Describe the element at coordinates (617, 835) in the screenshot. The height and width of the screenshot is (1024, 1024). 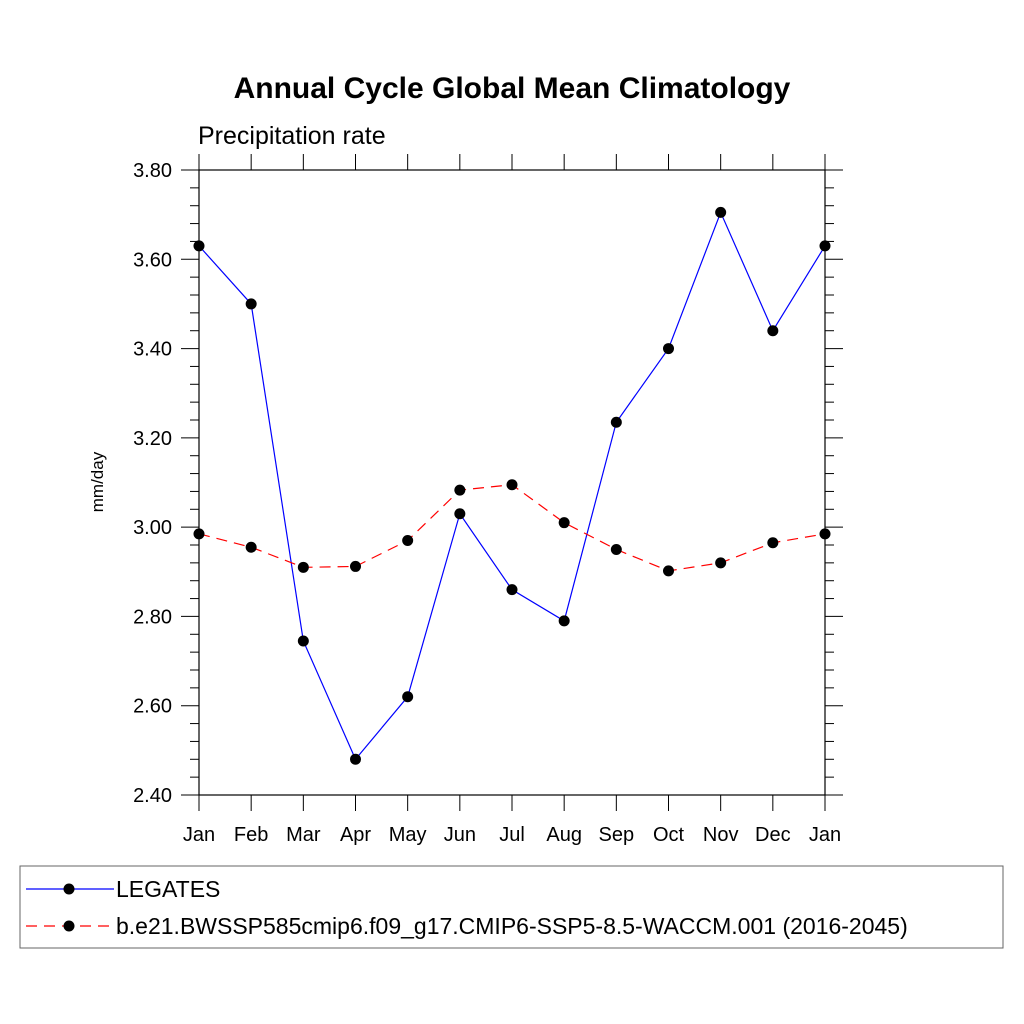
I see `x-tick-label: Sep` at that location.